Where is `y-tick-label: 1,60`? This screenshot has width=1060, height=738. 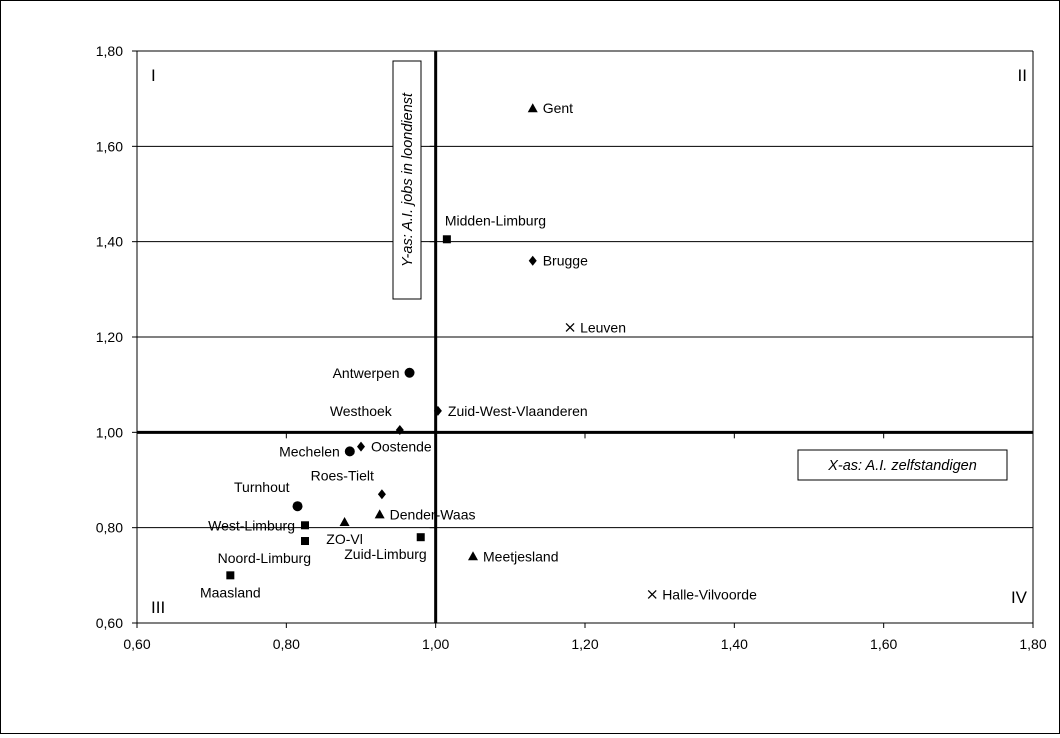 y-tick-label: 1,60 is located at coordinates (109, 146).